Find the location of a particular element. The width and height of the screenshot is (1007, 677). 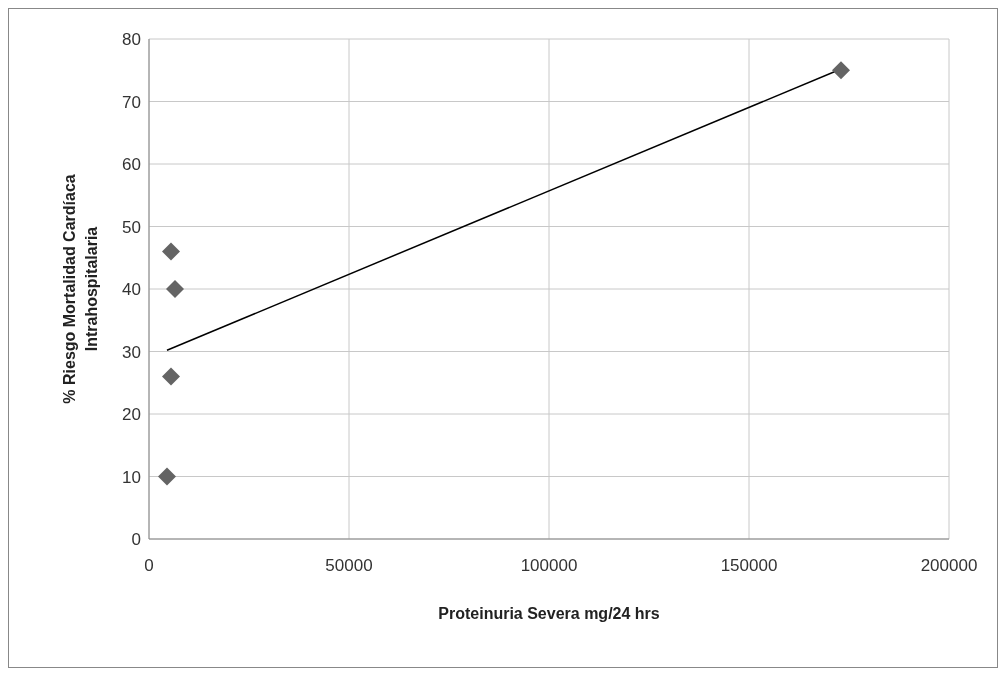

y-tick-label: 0 is located at coordinates (136, 540).